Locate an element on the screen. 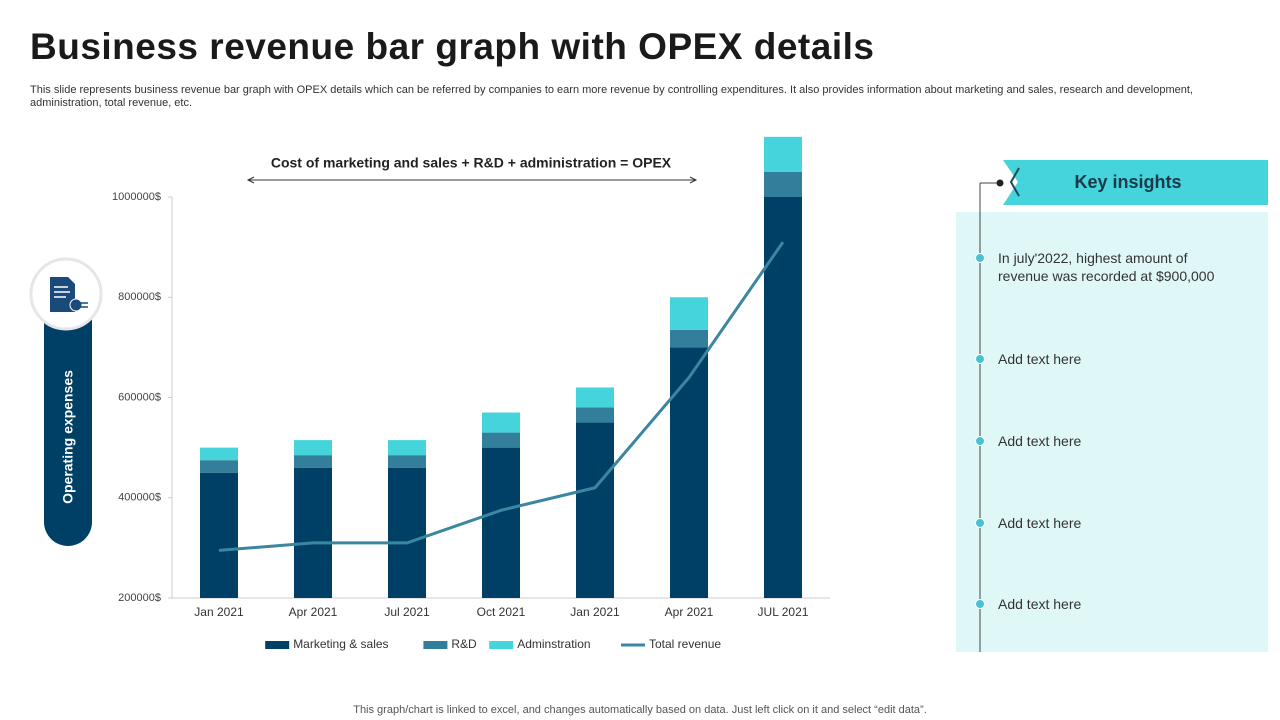 Image resolution: width=1280 pixels, height=720 pixels. legend-label: Adminstration is located at coordinates (553, 644).